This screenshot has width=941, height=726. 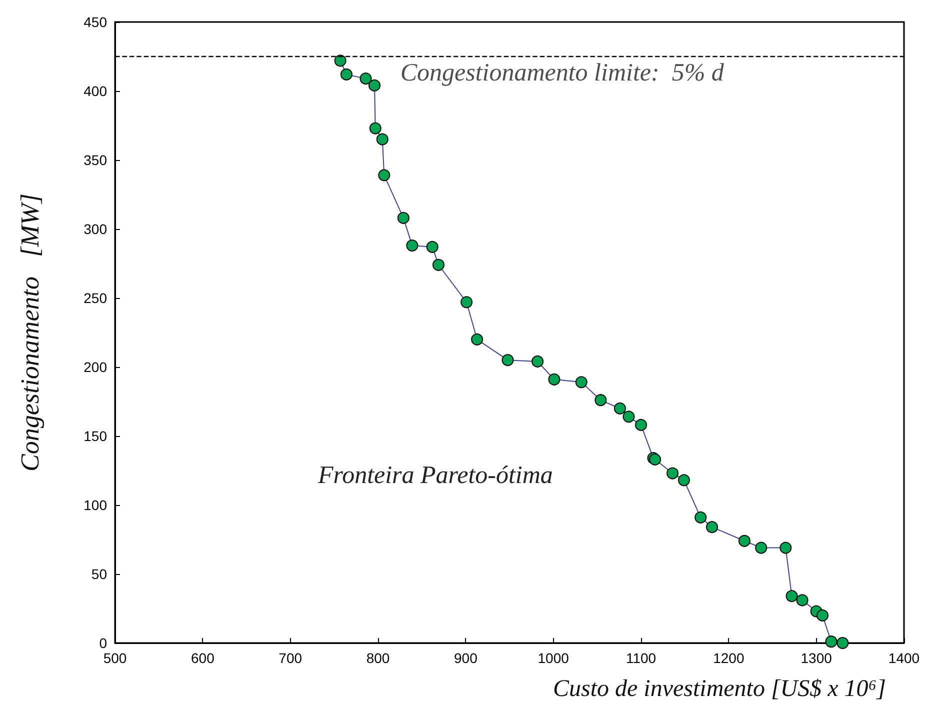 I want to click on x-tick-label: 900, so click(x=466, y=658).